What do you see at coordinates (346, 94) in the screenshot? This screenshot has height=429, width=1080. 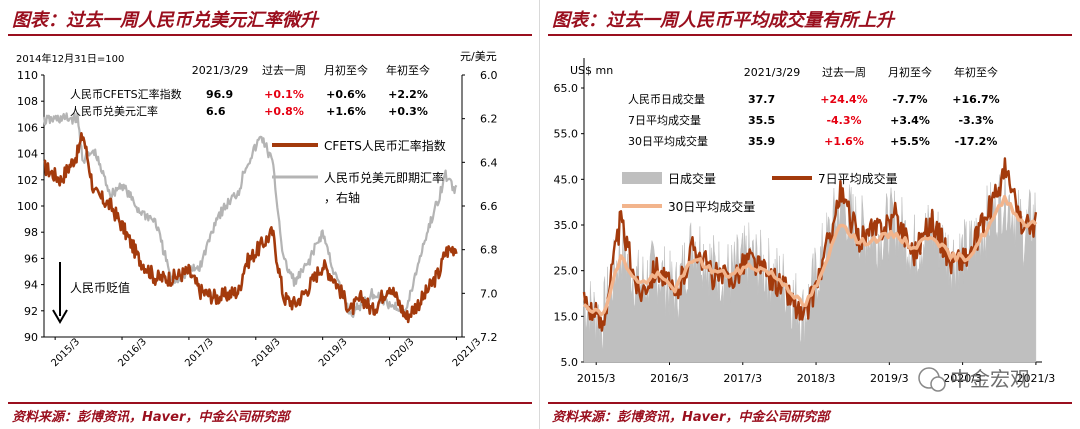 I see `table-cell: +0.6%` at bounding box center [346, 94].